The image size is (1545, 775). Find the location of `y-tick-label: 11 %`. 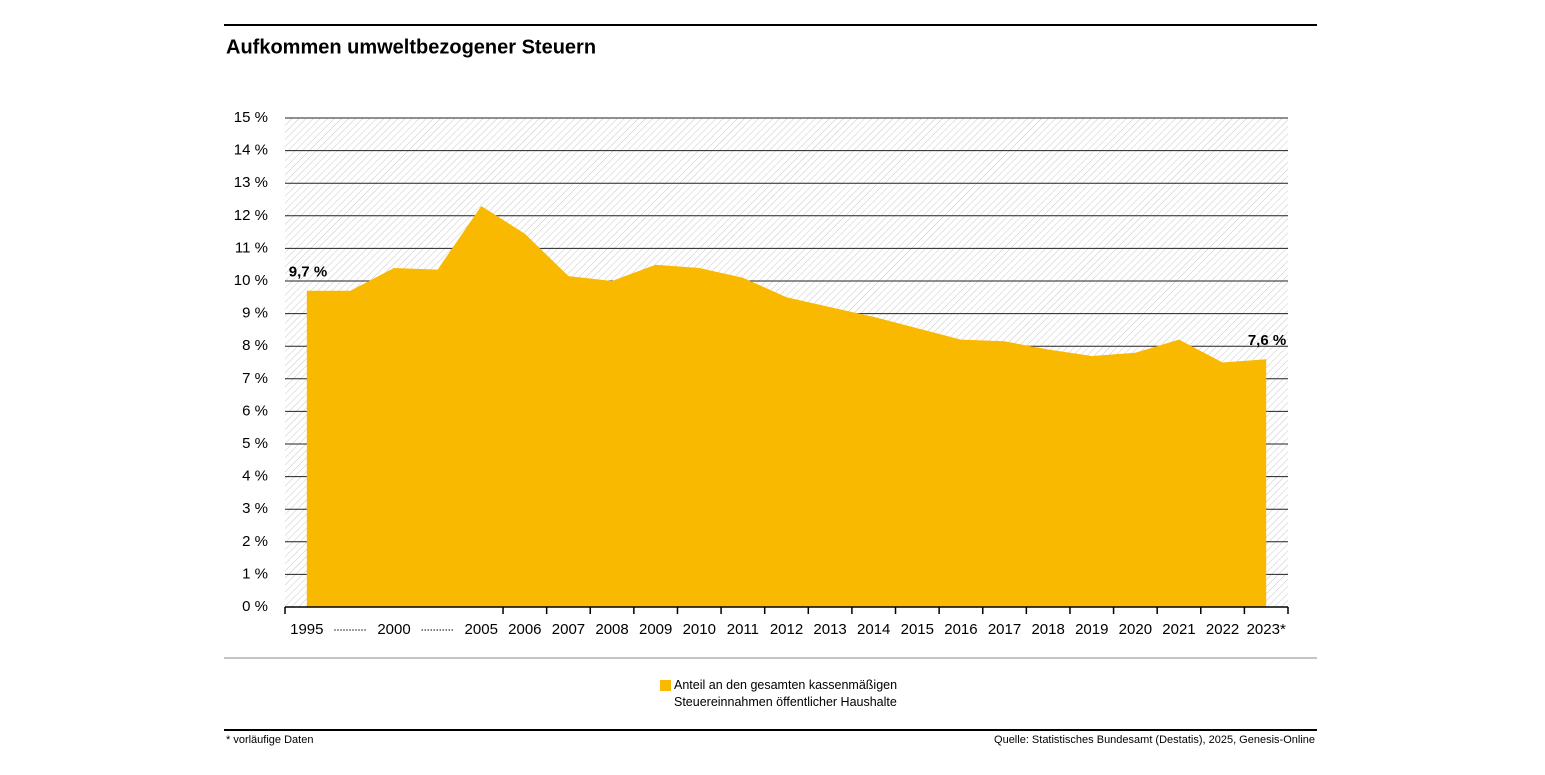

y-tick-label: 11 % is located at coordinates (251, 247).